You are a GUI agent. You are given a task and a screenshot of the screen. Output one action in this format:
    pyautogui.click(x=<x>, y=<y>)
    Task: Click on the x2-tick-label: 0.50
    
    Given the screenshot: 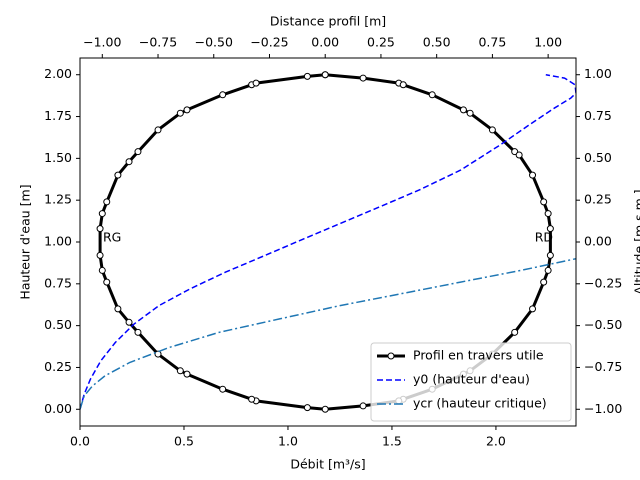 What is the action you would take?
    pyautogui.click(x=437, y=42)
    